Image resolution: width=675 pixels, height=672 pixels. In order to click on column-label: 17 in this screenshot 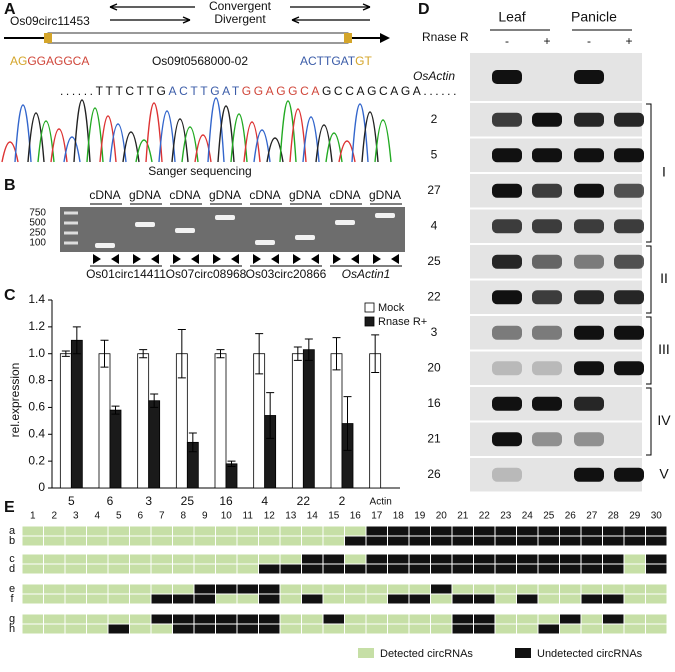, I will do `click(377, 516)`.